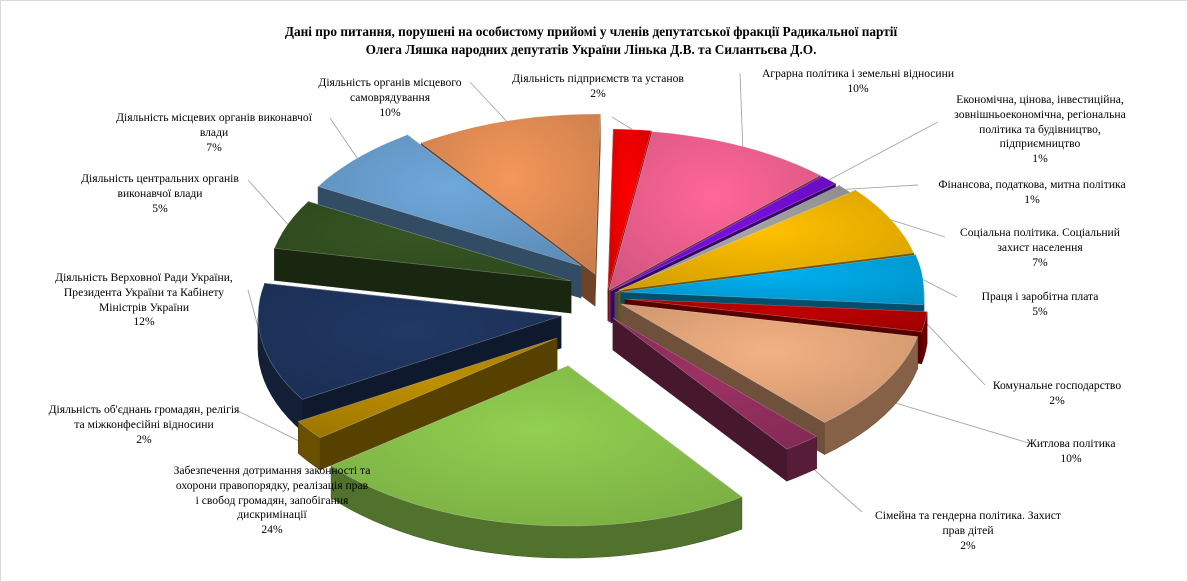 This screenshot has width=1188, height=582. What do you see at coordinates (272, 470) in the screenshot?
I see `data-label-text: Забезпечення дотримання законності та` at bounding box center [272, 470].